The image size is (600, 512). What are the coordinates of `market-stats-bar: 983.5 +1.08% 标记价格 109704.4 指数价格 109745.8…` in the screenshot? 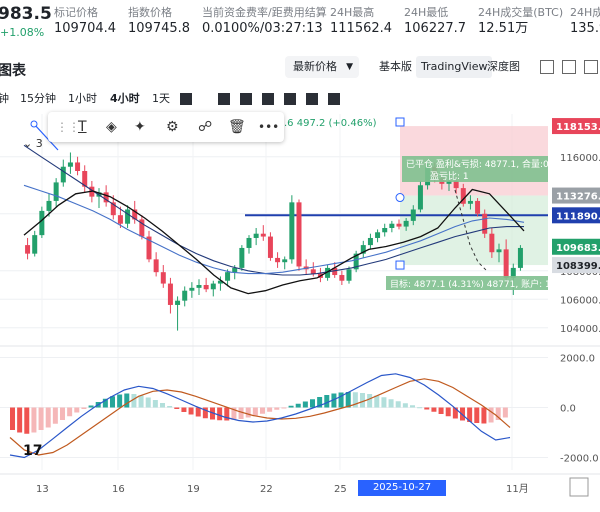 It's located at (300, 22).